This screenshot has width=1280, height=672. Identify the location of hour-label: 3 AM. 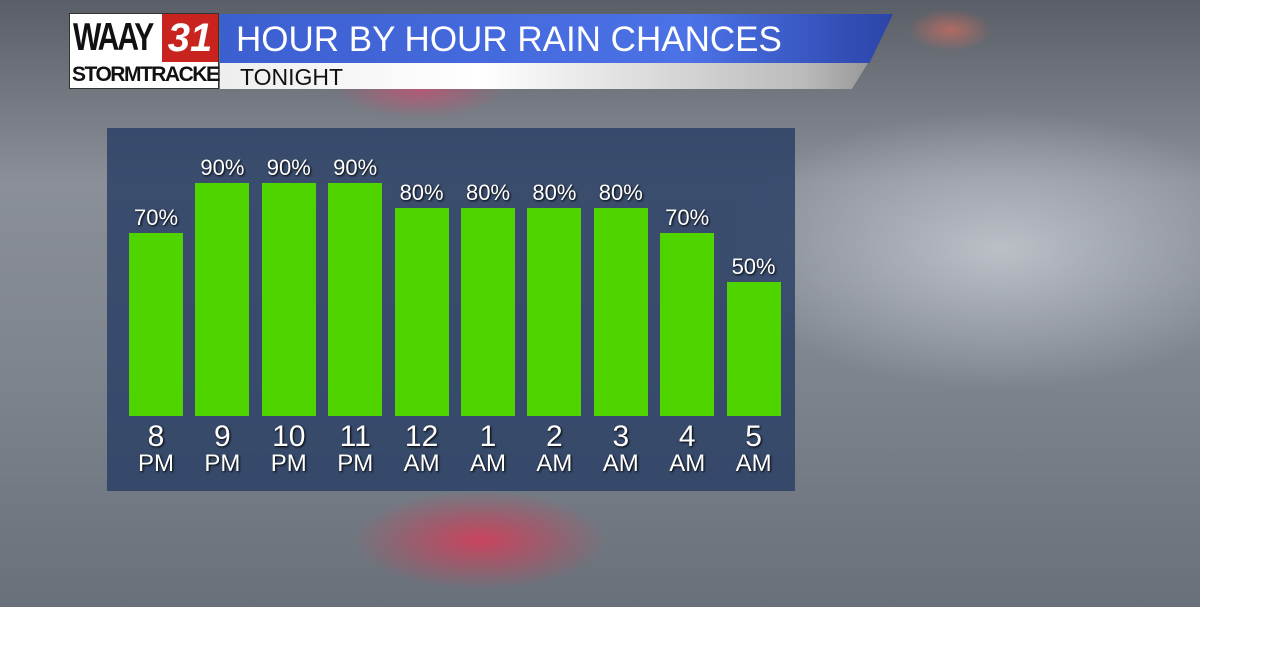
(621, 449).